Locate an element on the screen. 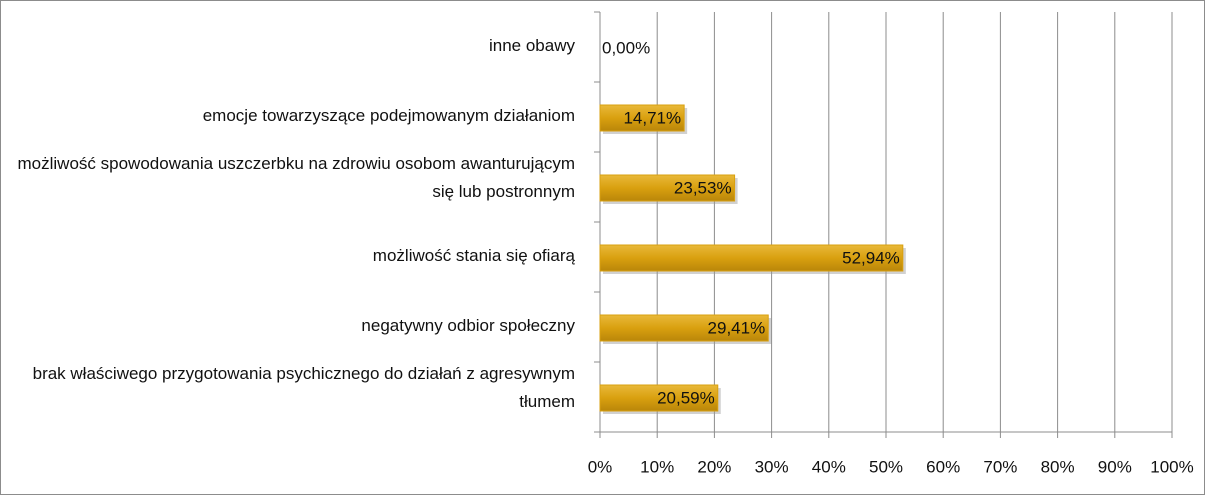  x-tick-label: 80% is located at coordinates (1058, 466).